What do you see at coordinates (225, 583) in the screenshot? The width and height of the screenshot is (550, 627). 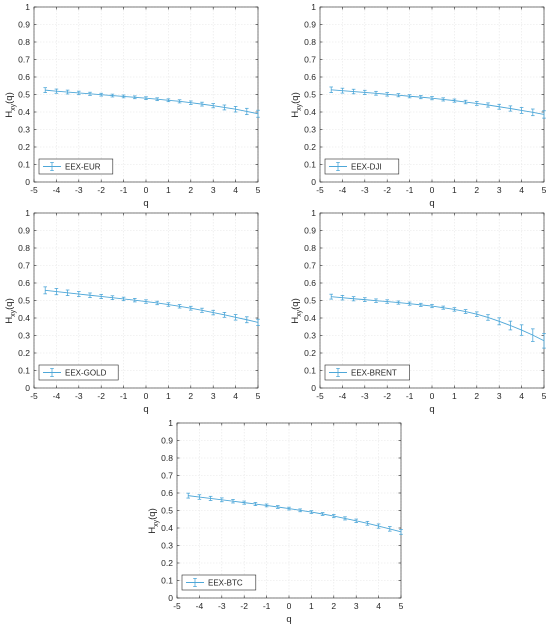 I see `legend-label: EEX-BTC` at bounding box center [225, 583].